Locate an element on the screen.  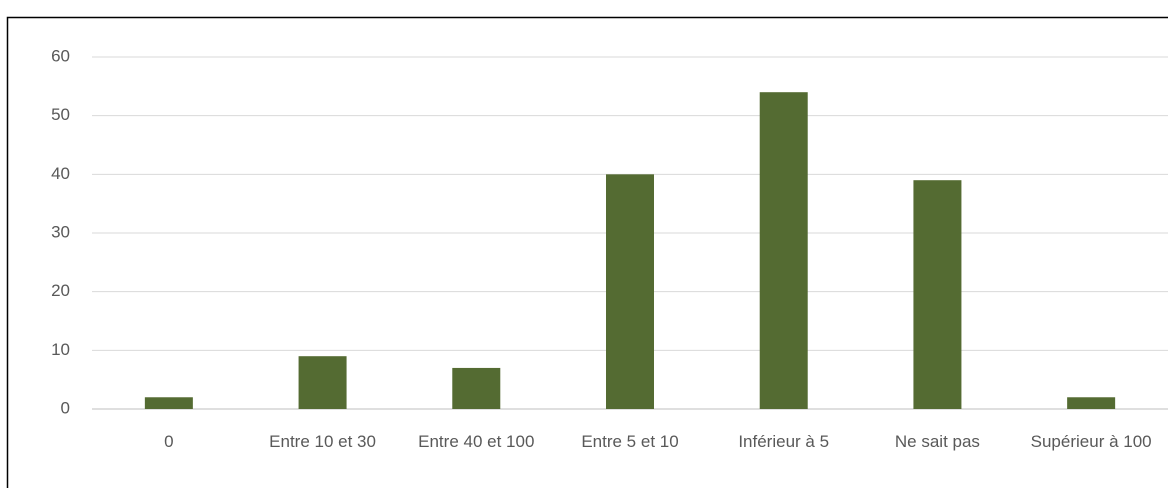
x-tick-label: Entre 5 et 10 is located at coordinates (630, 441).